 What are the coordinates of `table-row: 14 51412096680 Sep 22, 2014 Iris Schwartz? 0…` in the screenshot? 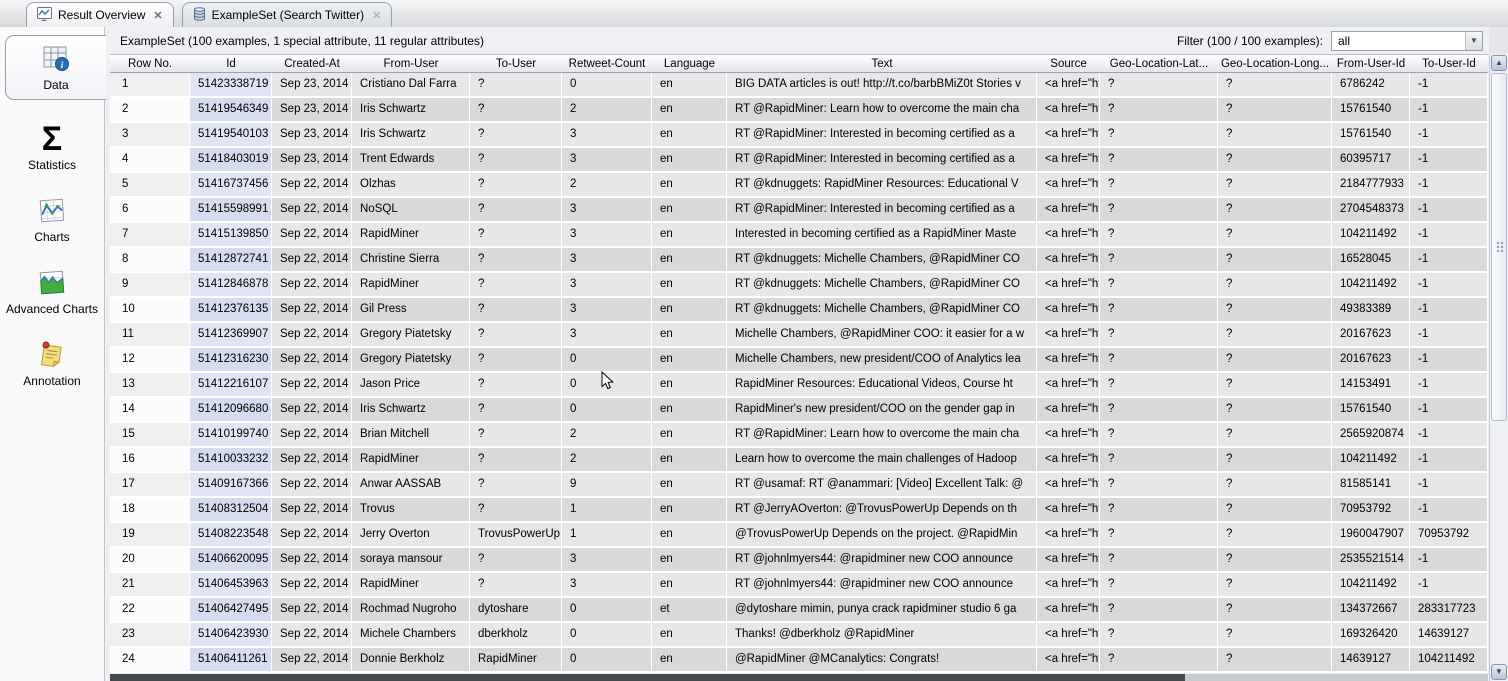 It's located at (799, 410).